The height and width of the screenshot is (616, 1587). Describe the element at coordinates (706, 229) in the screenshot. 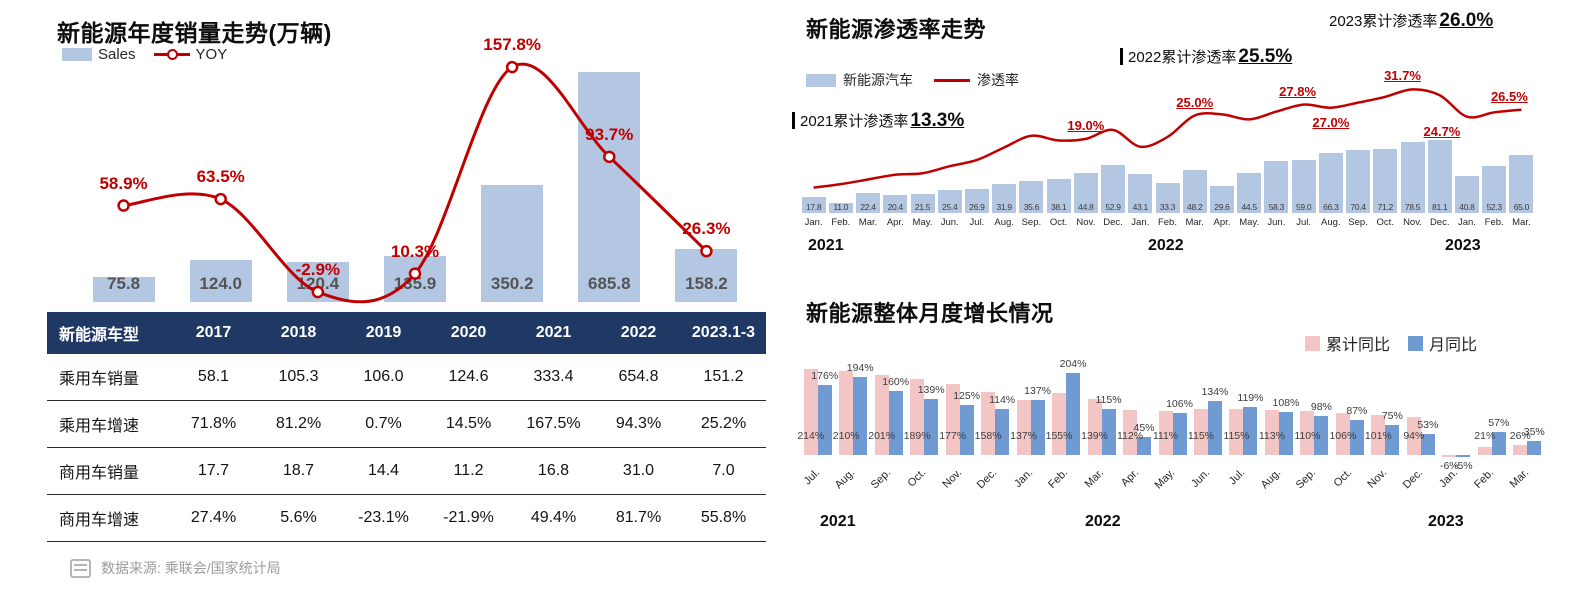

I see `yoy-value: 26.3%` at that location.